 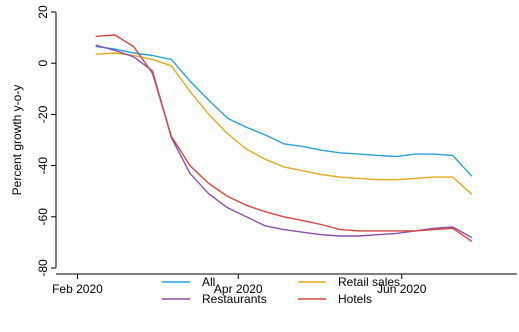 I want to click on x-ticks: Feb 2020 Apr 2020 Jun 2020, so click(x=239, y=285).